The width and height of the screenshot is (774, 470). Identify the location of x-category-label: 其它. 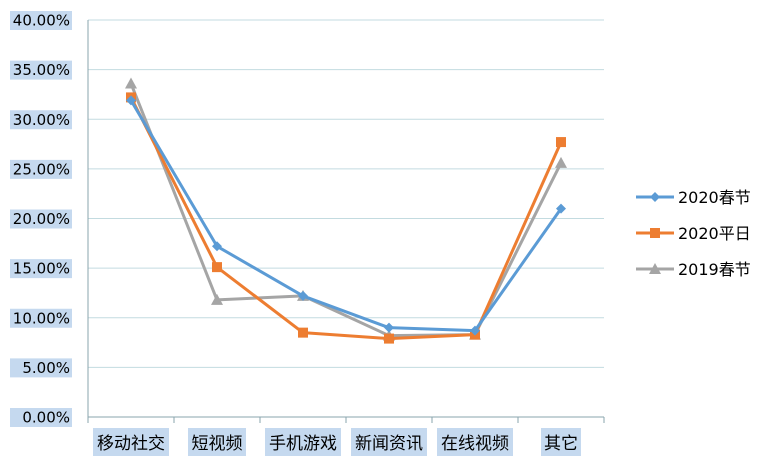
(561, 444).